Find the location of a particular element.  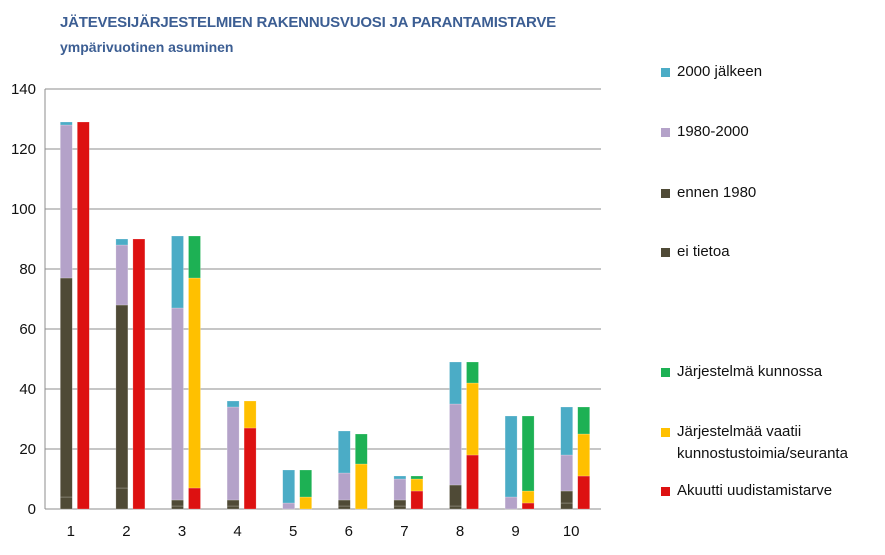

x-tick-label: 3 is located at coordinates (182, 531).